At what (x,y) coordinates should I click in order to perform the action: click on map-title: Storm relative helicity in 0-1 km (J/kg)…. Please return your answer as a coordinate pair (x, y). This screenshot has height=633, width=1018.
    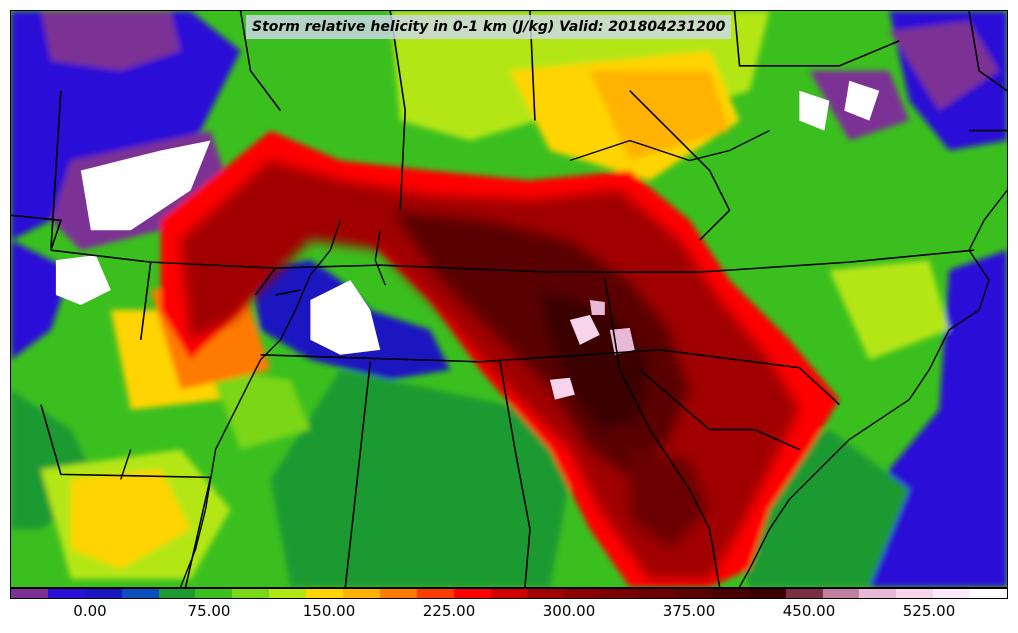
    Looking at the image, I should click on (489, 27).